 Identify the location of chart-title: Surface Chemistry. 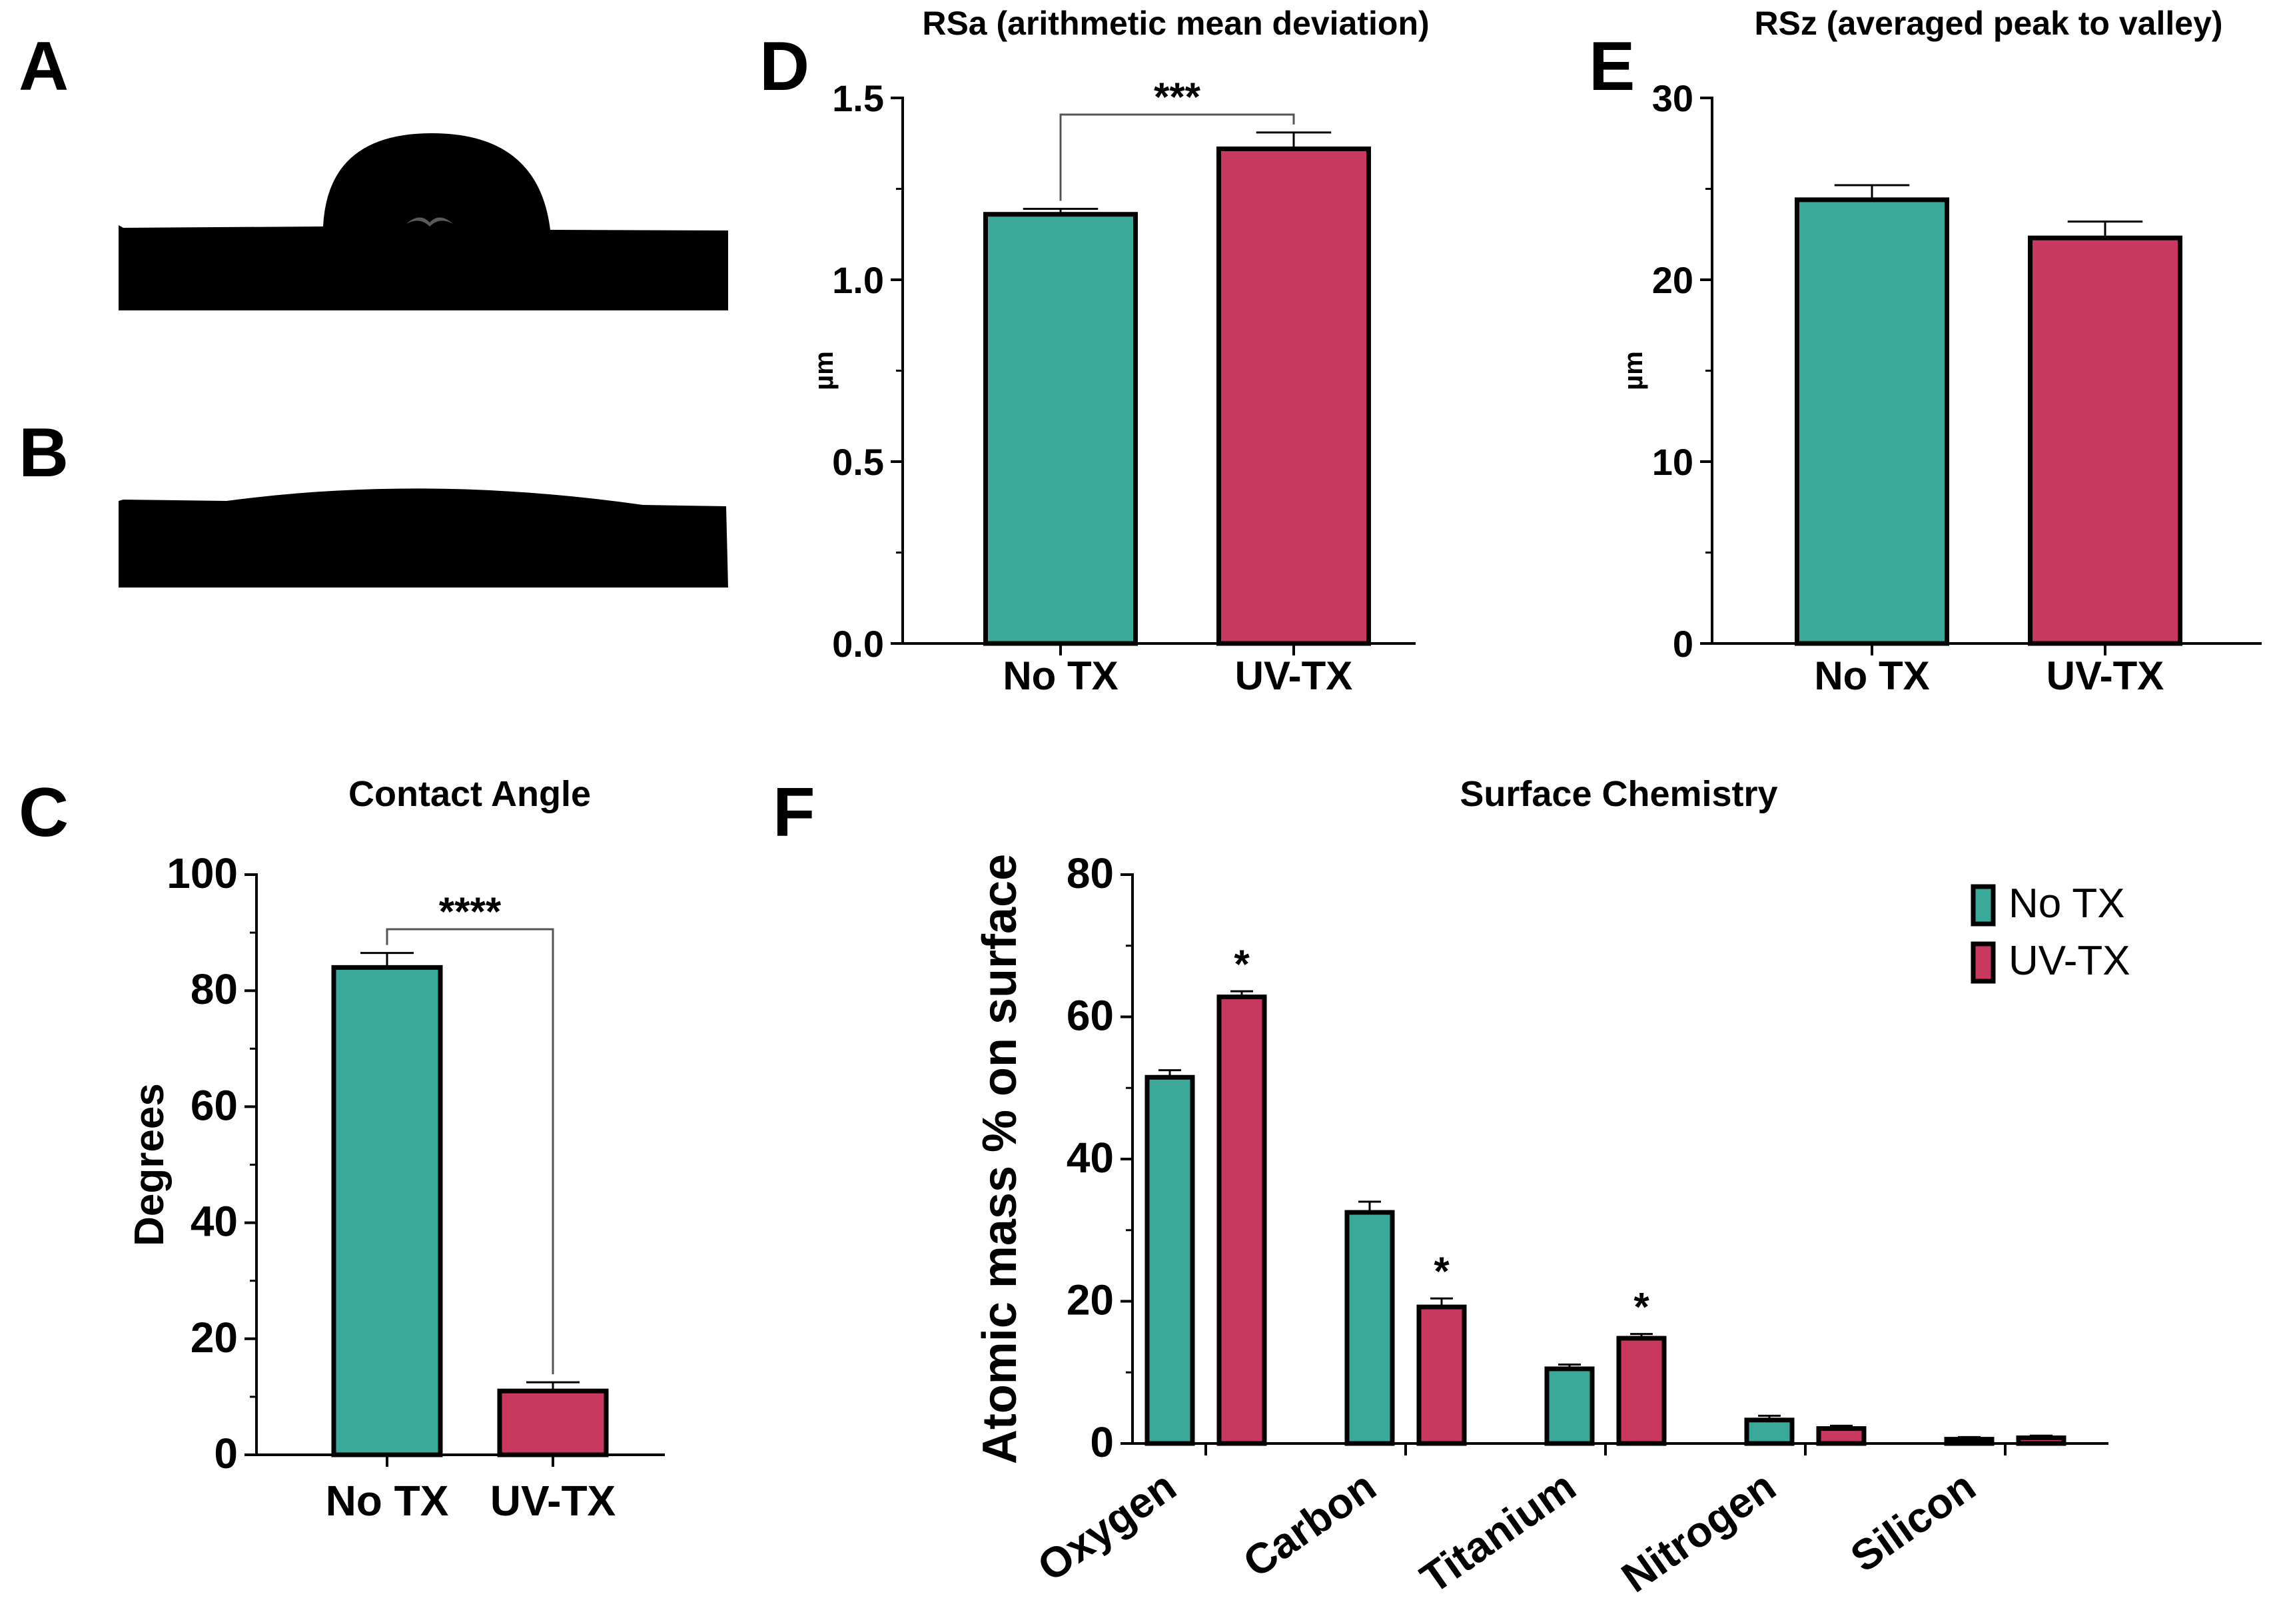
(1618, 794).